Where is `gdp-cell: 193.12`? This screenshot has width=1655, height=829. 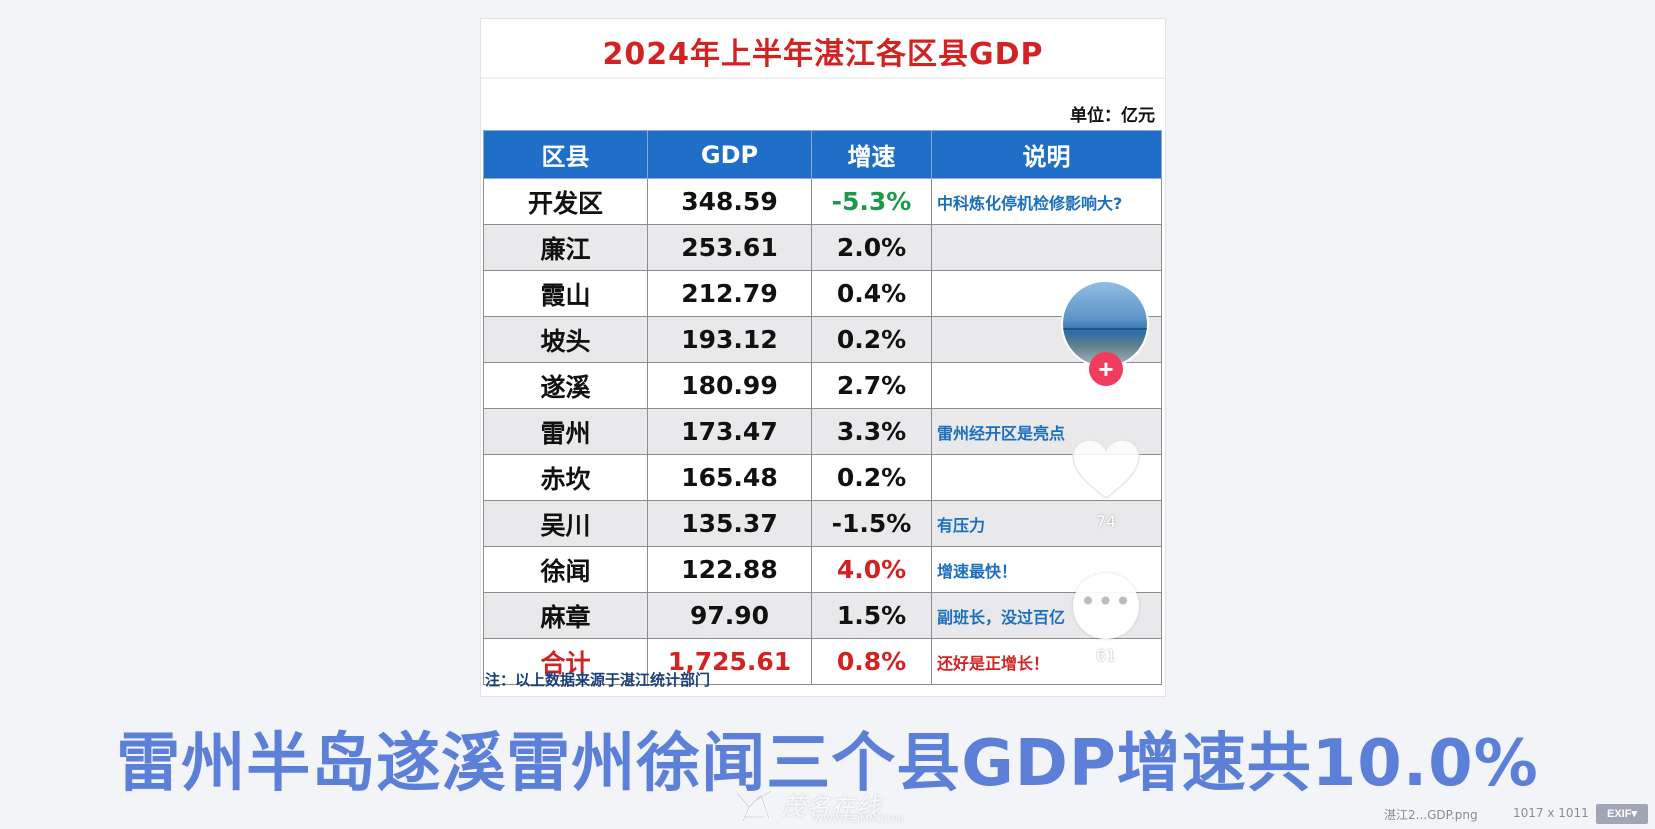 gdp-cell: 193.12 is located at coordinates (729, 339).